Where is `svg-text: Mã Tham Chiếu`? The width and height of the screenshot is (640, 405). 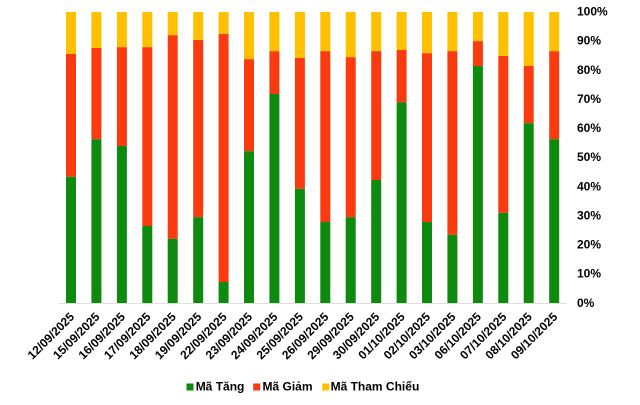
svg-text: Mã Tham Chiếu is located at coordinates (375, 387).